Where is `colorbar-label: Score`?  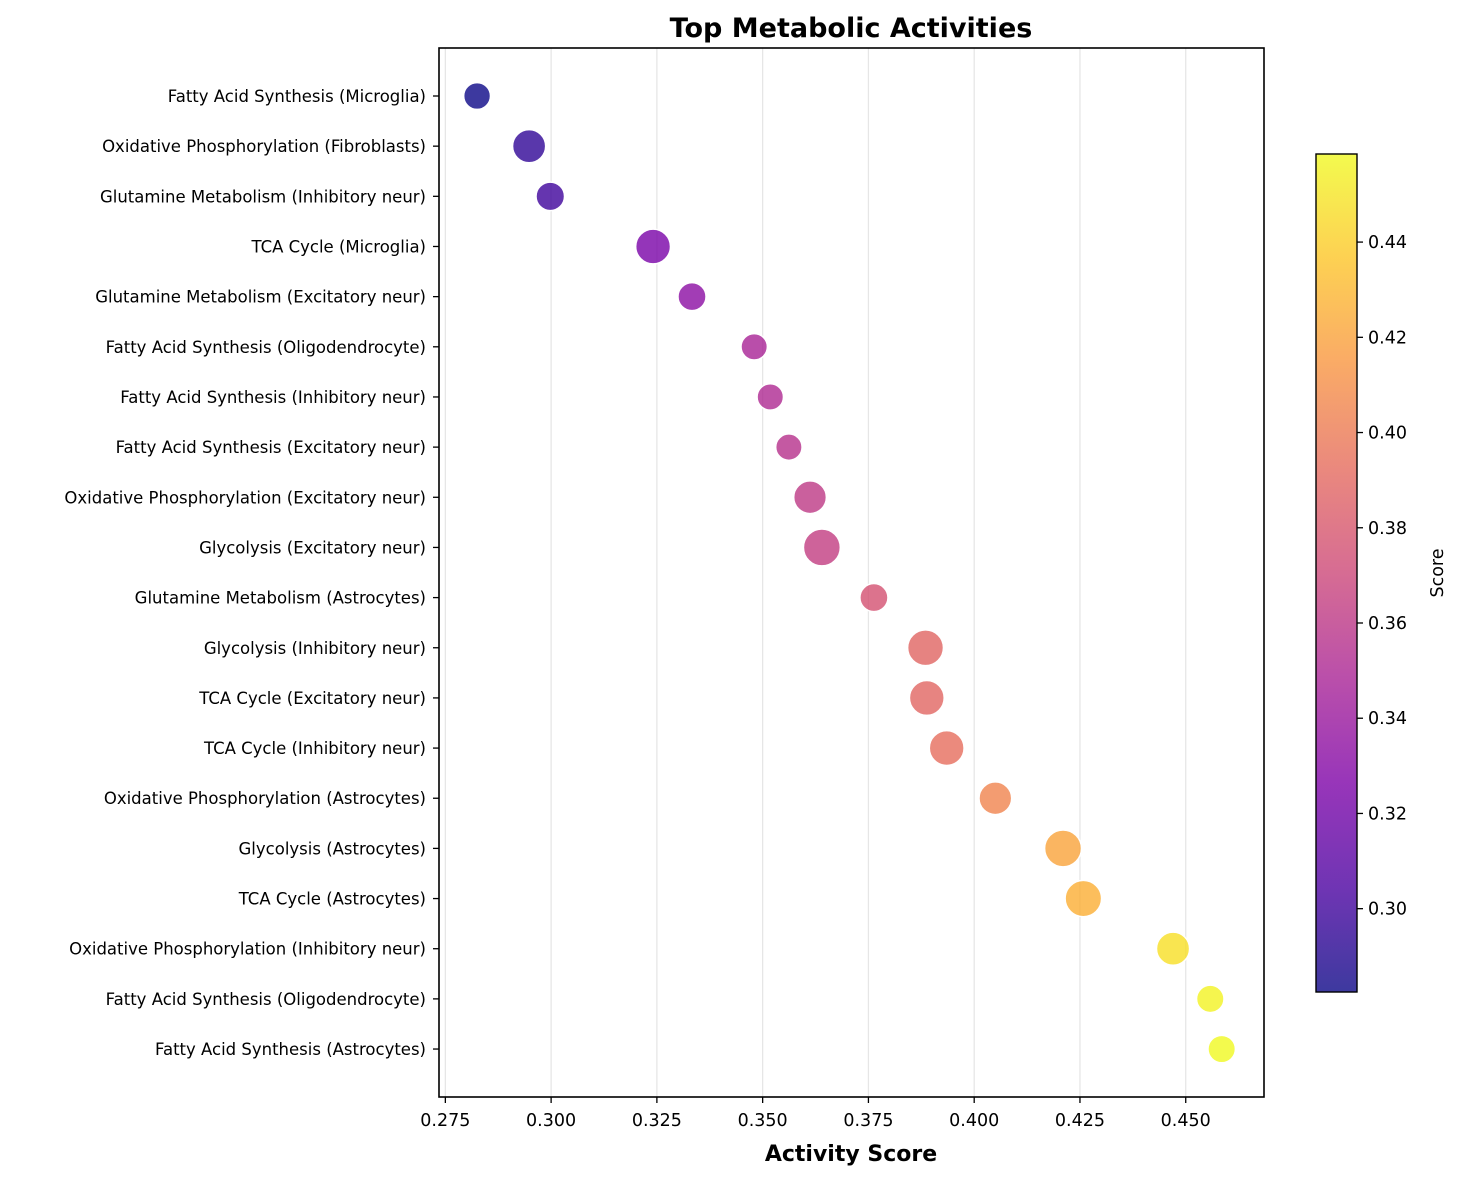 colorbar-label: Score is located at coordinates (1438, 572).